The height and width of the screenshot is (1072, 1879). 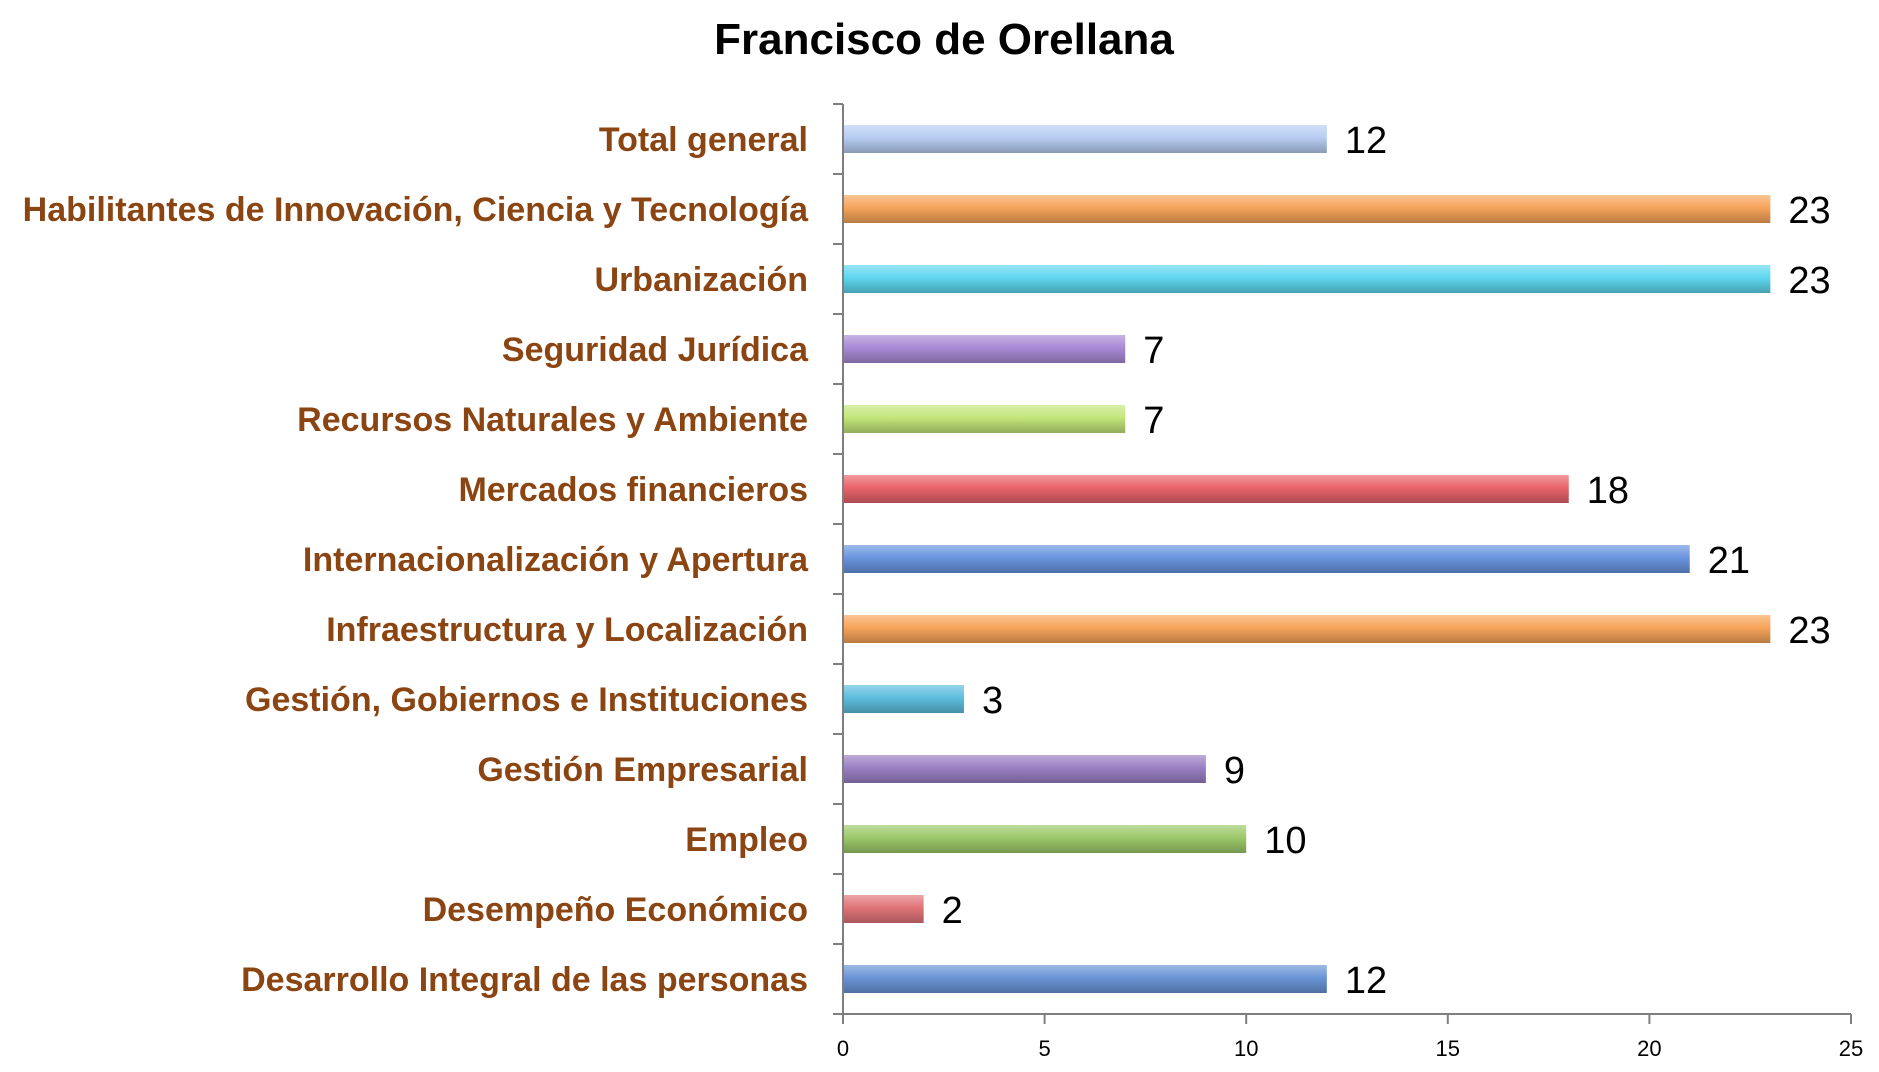 What do you see at coordinates (567, 630) in the screenshot?
I see `category-label-7: Infraestructura y Localización` at bounding box center [567, 630].